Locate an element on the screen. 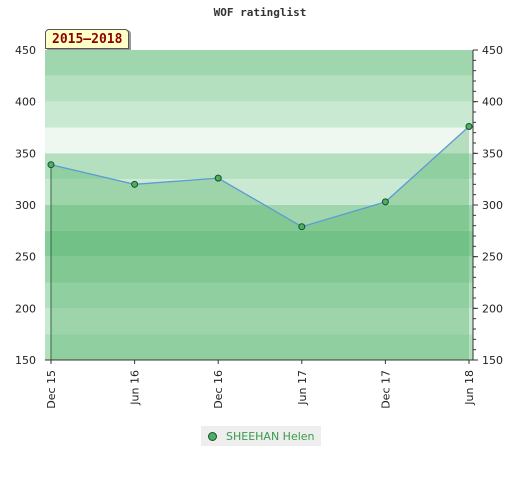 The width and height of the screenshot is (520, 480). y-axis-right: 150 200 250 300 350 400 450 is located at coordinates (487, 205).